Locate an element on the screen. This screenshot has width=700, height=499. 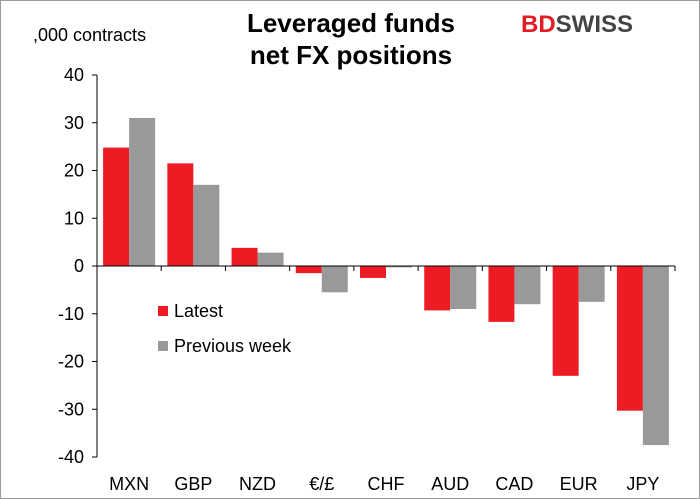
y-tick-label: -30 is located at coordinates (71, 409).